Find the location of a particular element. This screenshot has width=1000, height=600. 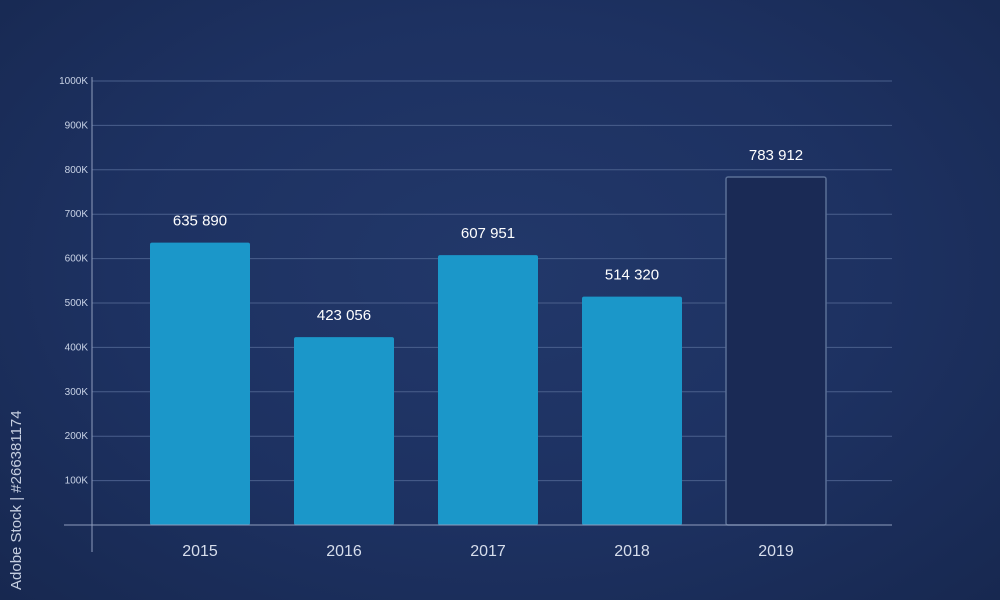

y-tick-label: 900K is located at coordinates (77, 125).